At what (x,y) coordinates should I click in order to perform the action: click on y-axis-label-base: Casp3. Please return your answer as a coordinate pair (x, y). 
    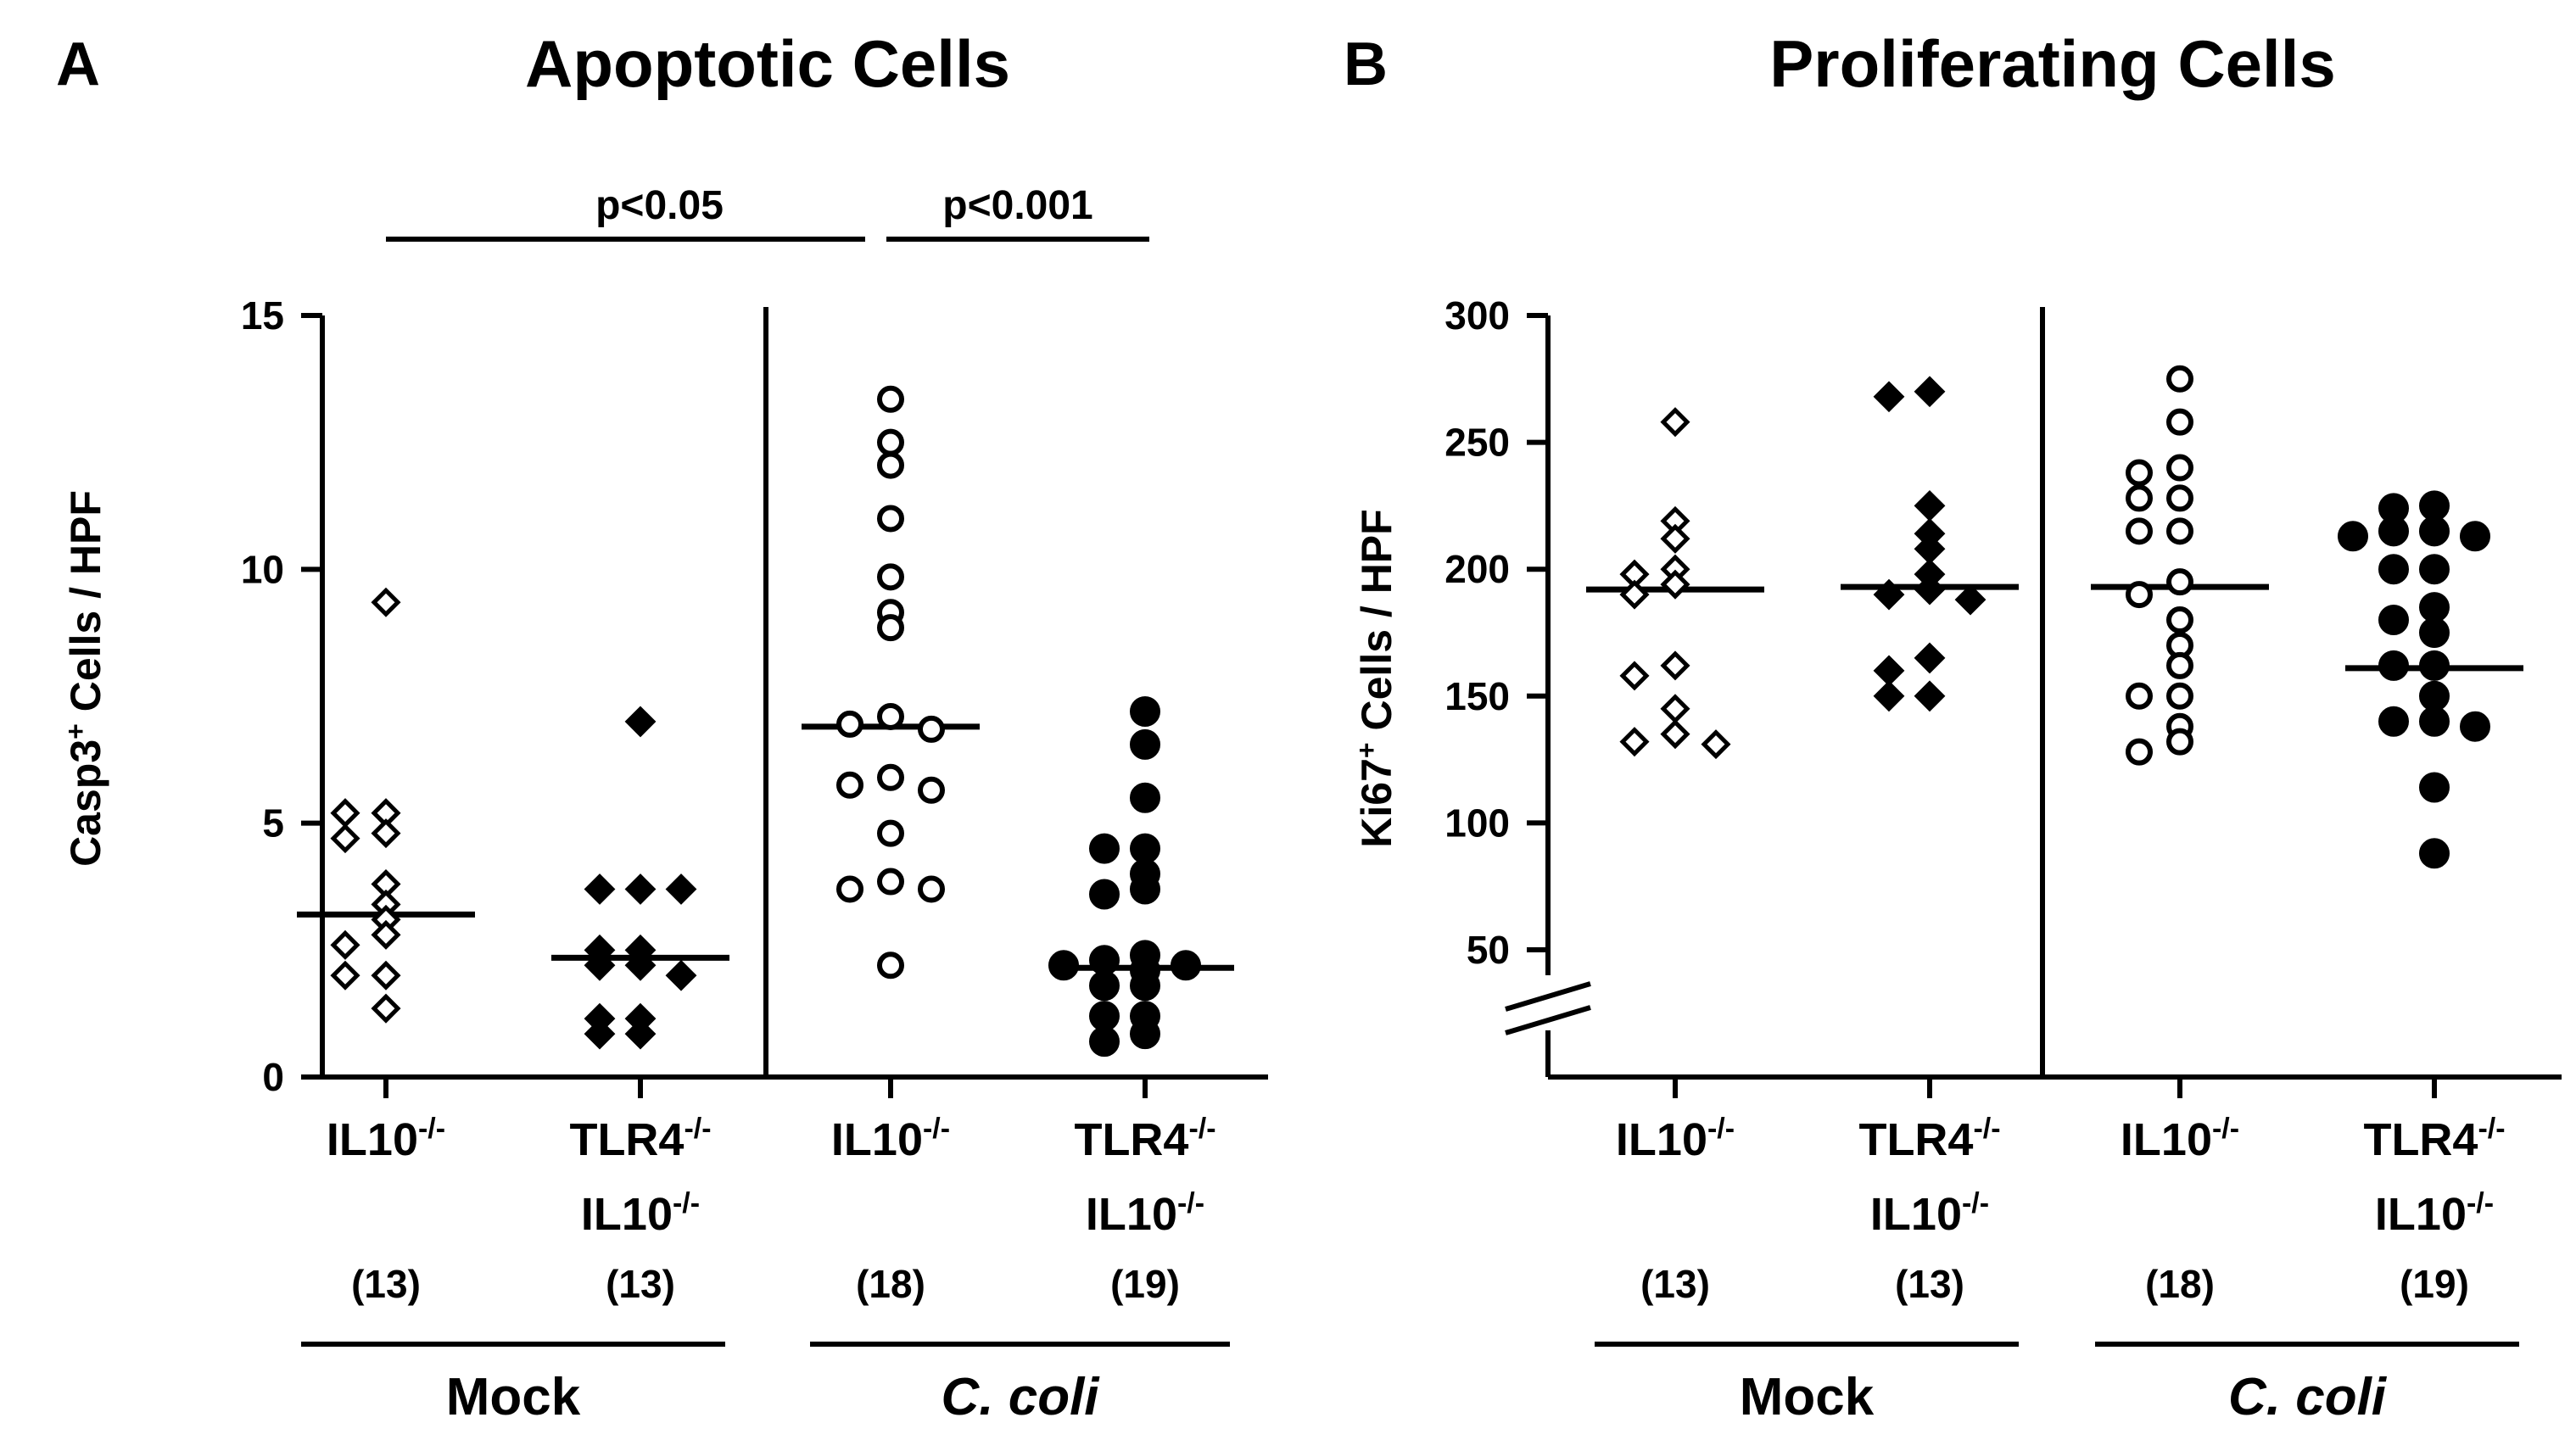
    Looking at the image, I should click on (85, 803).